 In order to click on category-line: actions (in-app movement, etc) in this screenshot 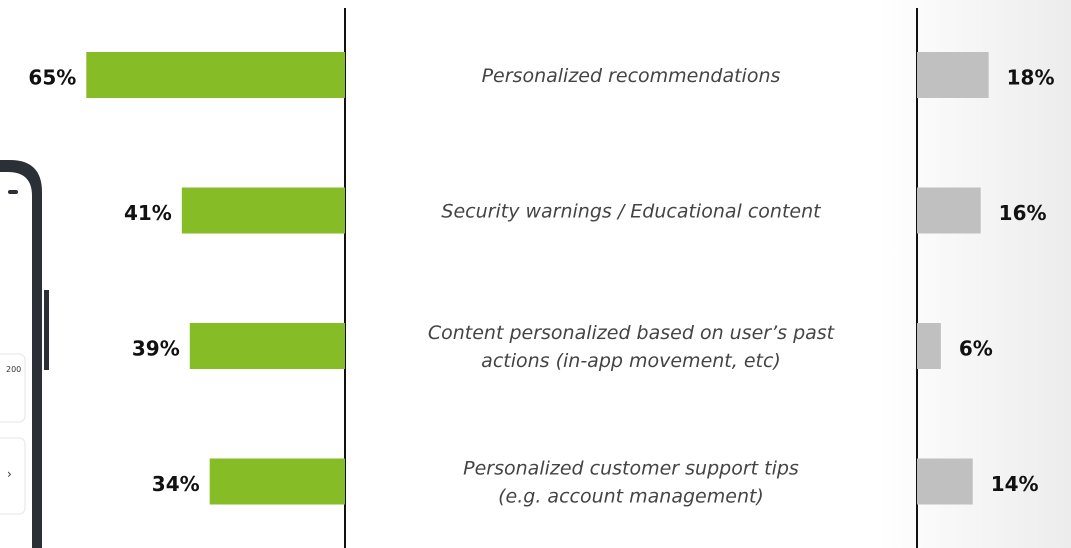, I will do `click(631, 361)`.